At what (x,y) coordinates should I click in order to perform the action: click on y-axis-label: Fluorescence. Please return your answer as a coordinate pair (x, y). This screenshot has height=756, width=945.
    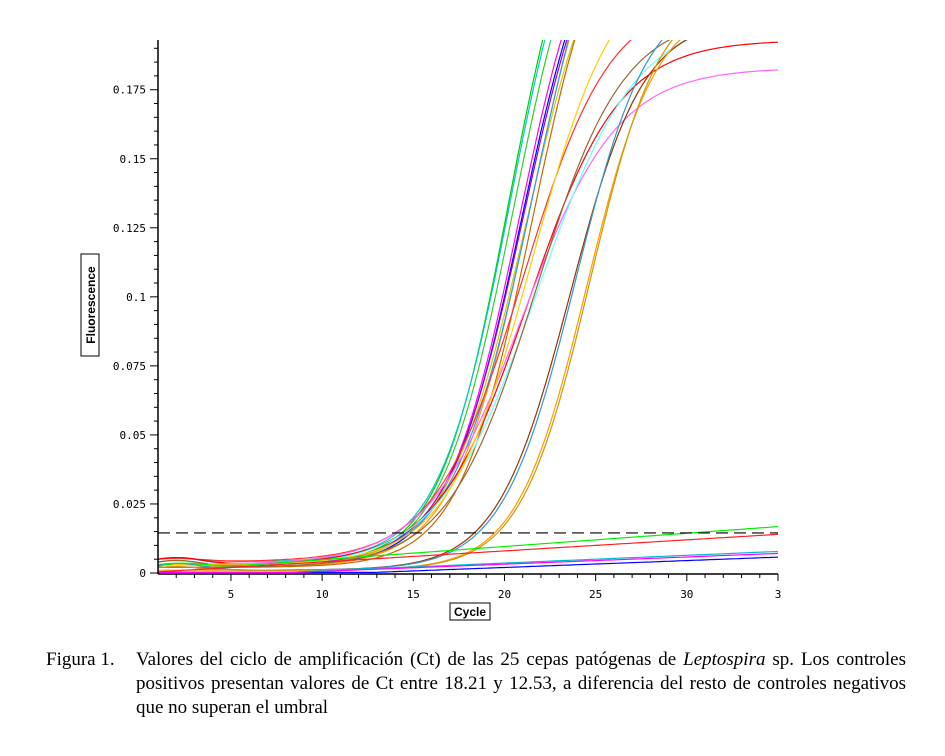
    Looking at the image, I should click on (90, 305).